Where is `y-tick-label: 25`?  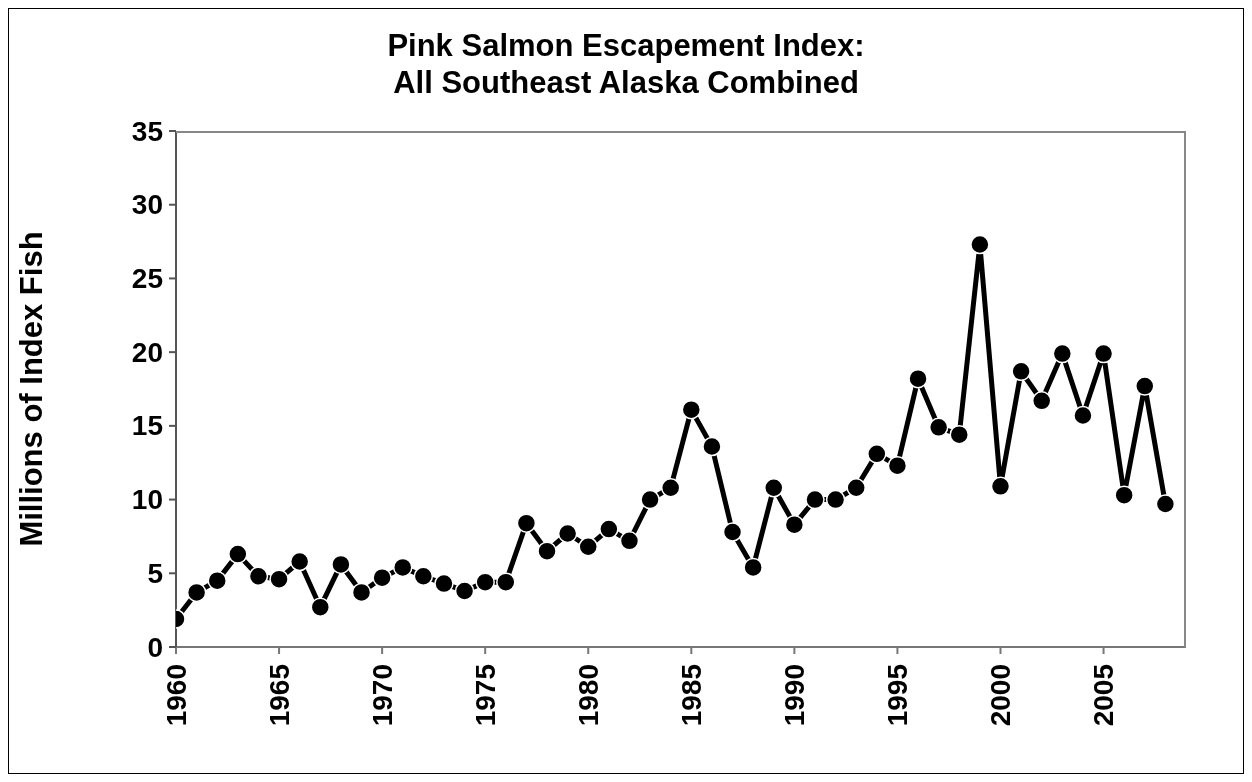 y-tick-label: 25 is located at coordinates (147, 278).